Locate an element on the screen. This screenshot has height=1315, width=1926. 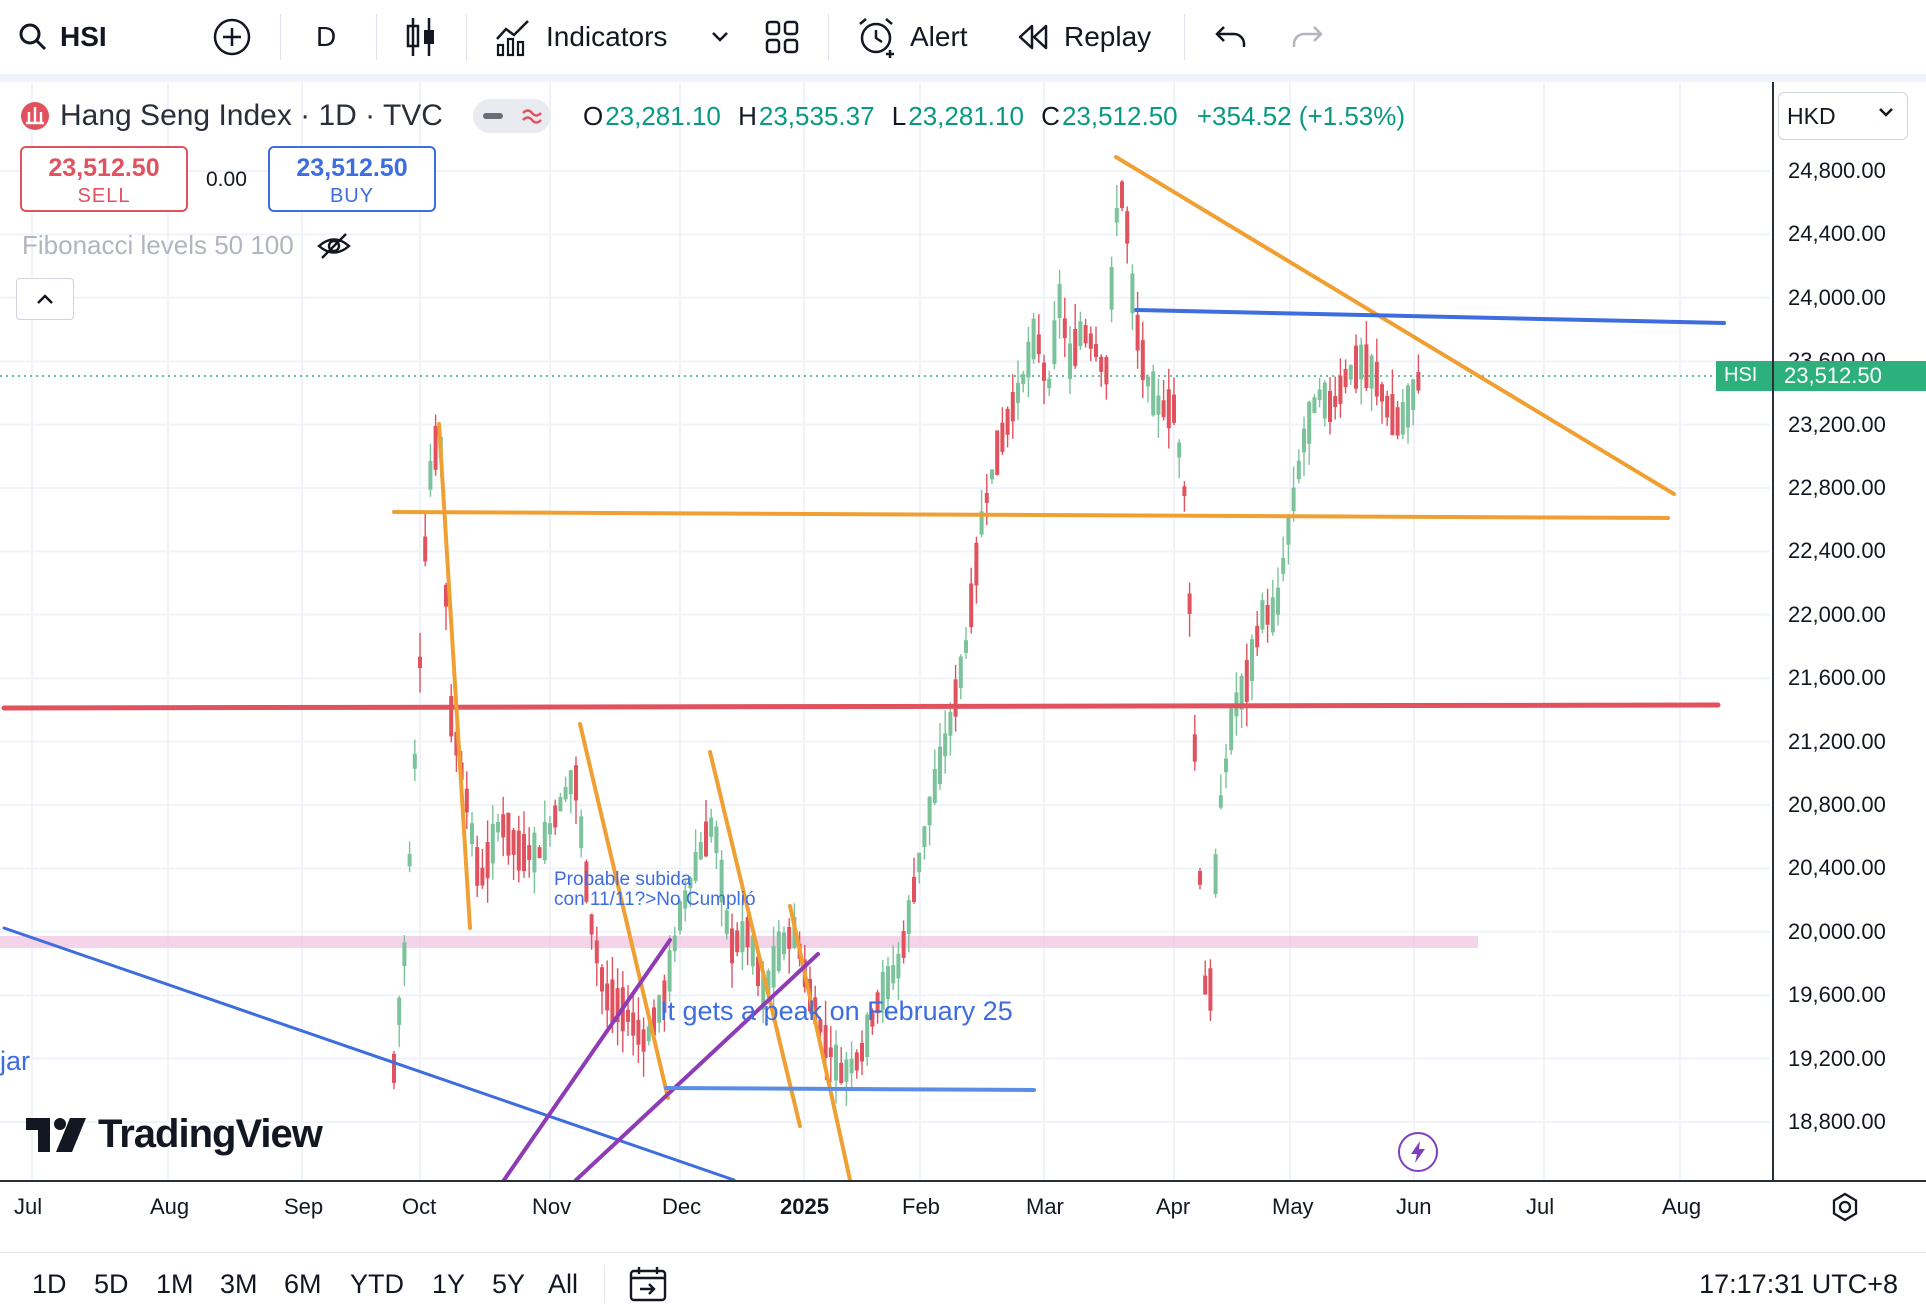
lightning-event-marker is located at coordinates (1418, 1152).